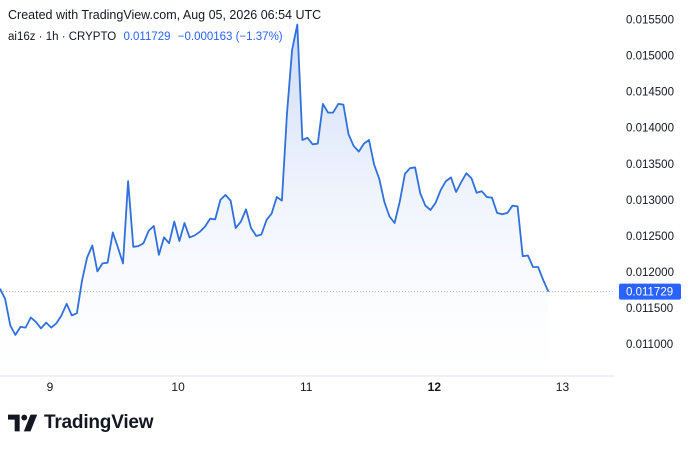 The height and width of the screenshot is (450, 698). I want to click on tradingview-brand: TradingView, so click(81, 423).